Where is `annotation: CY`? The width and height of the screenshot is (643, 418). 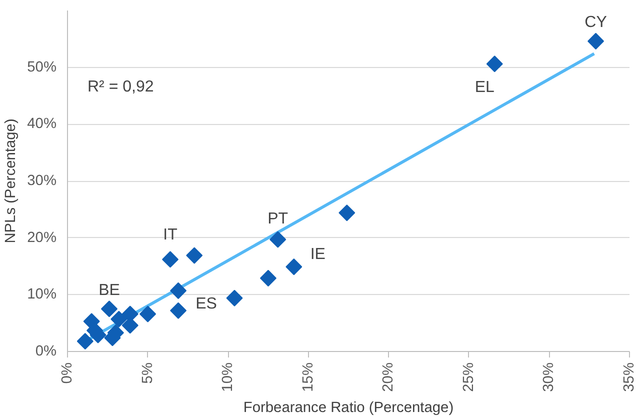 annotation: CY is located at coordinates (596, 23).